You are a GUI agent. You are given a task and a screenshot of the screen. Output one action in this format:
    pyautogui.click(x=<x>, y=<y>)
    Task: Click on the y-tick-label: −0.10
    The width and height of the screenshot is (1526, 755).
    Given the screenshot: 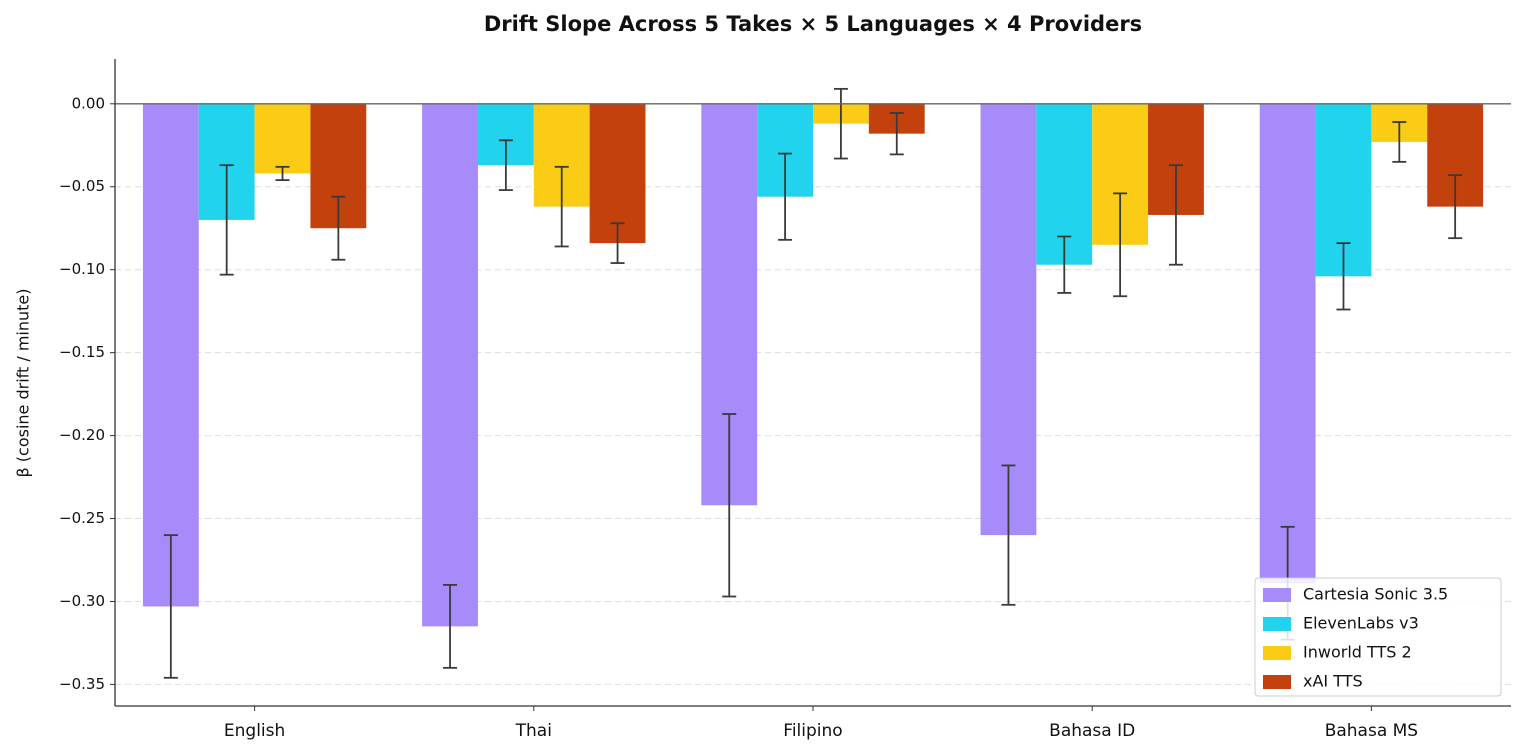 What is the action you would take?
    pyautogui.click(x=82, y=269)
    